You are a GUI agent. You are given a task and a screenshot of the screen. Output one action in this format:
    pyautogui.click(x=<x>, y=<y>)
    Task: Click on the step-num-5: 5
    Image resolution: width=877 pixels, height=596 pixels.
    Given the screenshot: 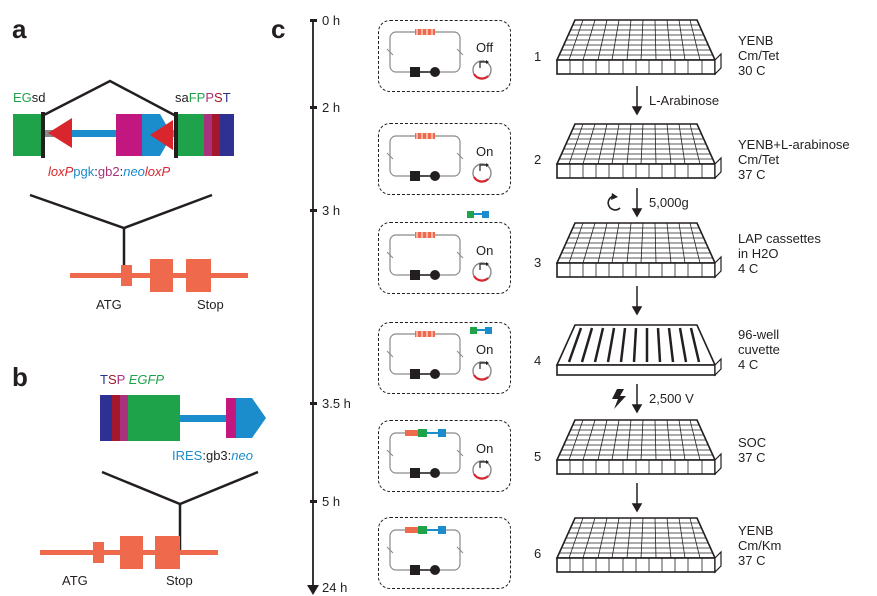 What is the action you would take?
    pyautogui.click(x=538, y=456)
    